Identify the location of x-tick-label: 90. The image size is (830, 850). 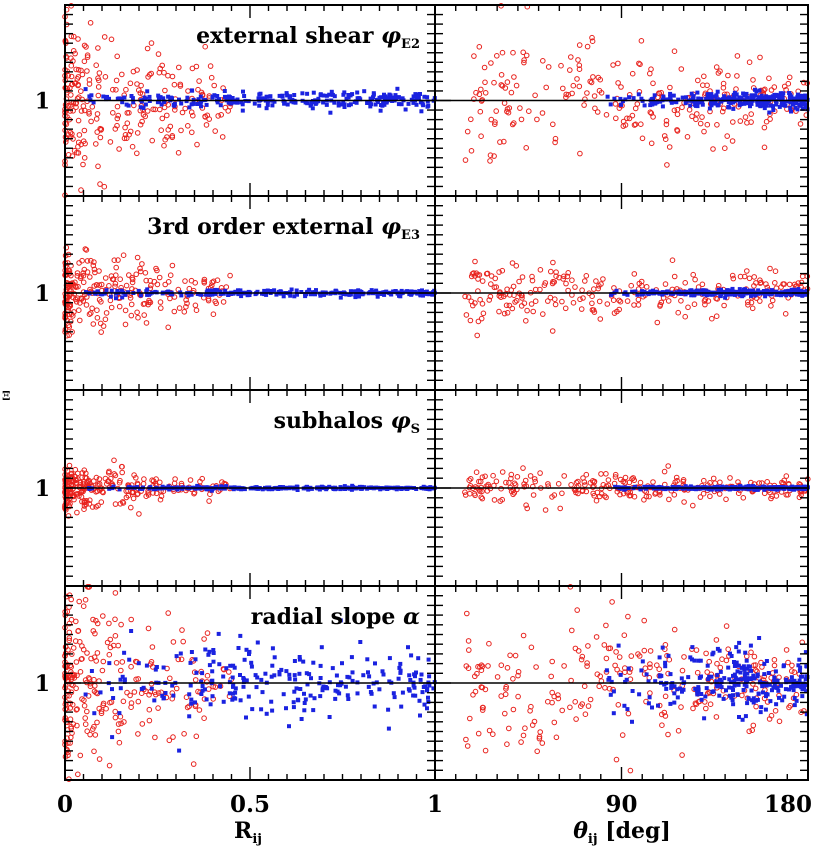
(621, 804).